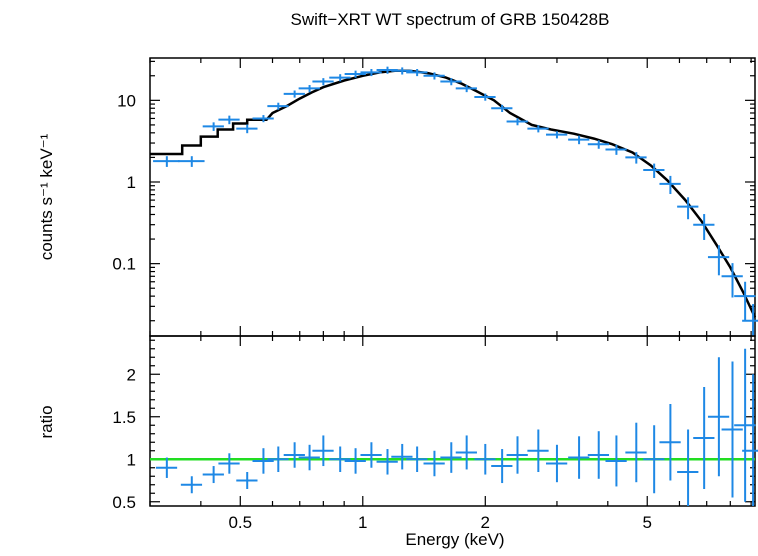  Describe the element at coordinates (131, 182) in the screenshot. I see `spectrum-y-tick-label: 1` at that location.